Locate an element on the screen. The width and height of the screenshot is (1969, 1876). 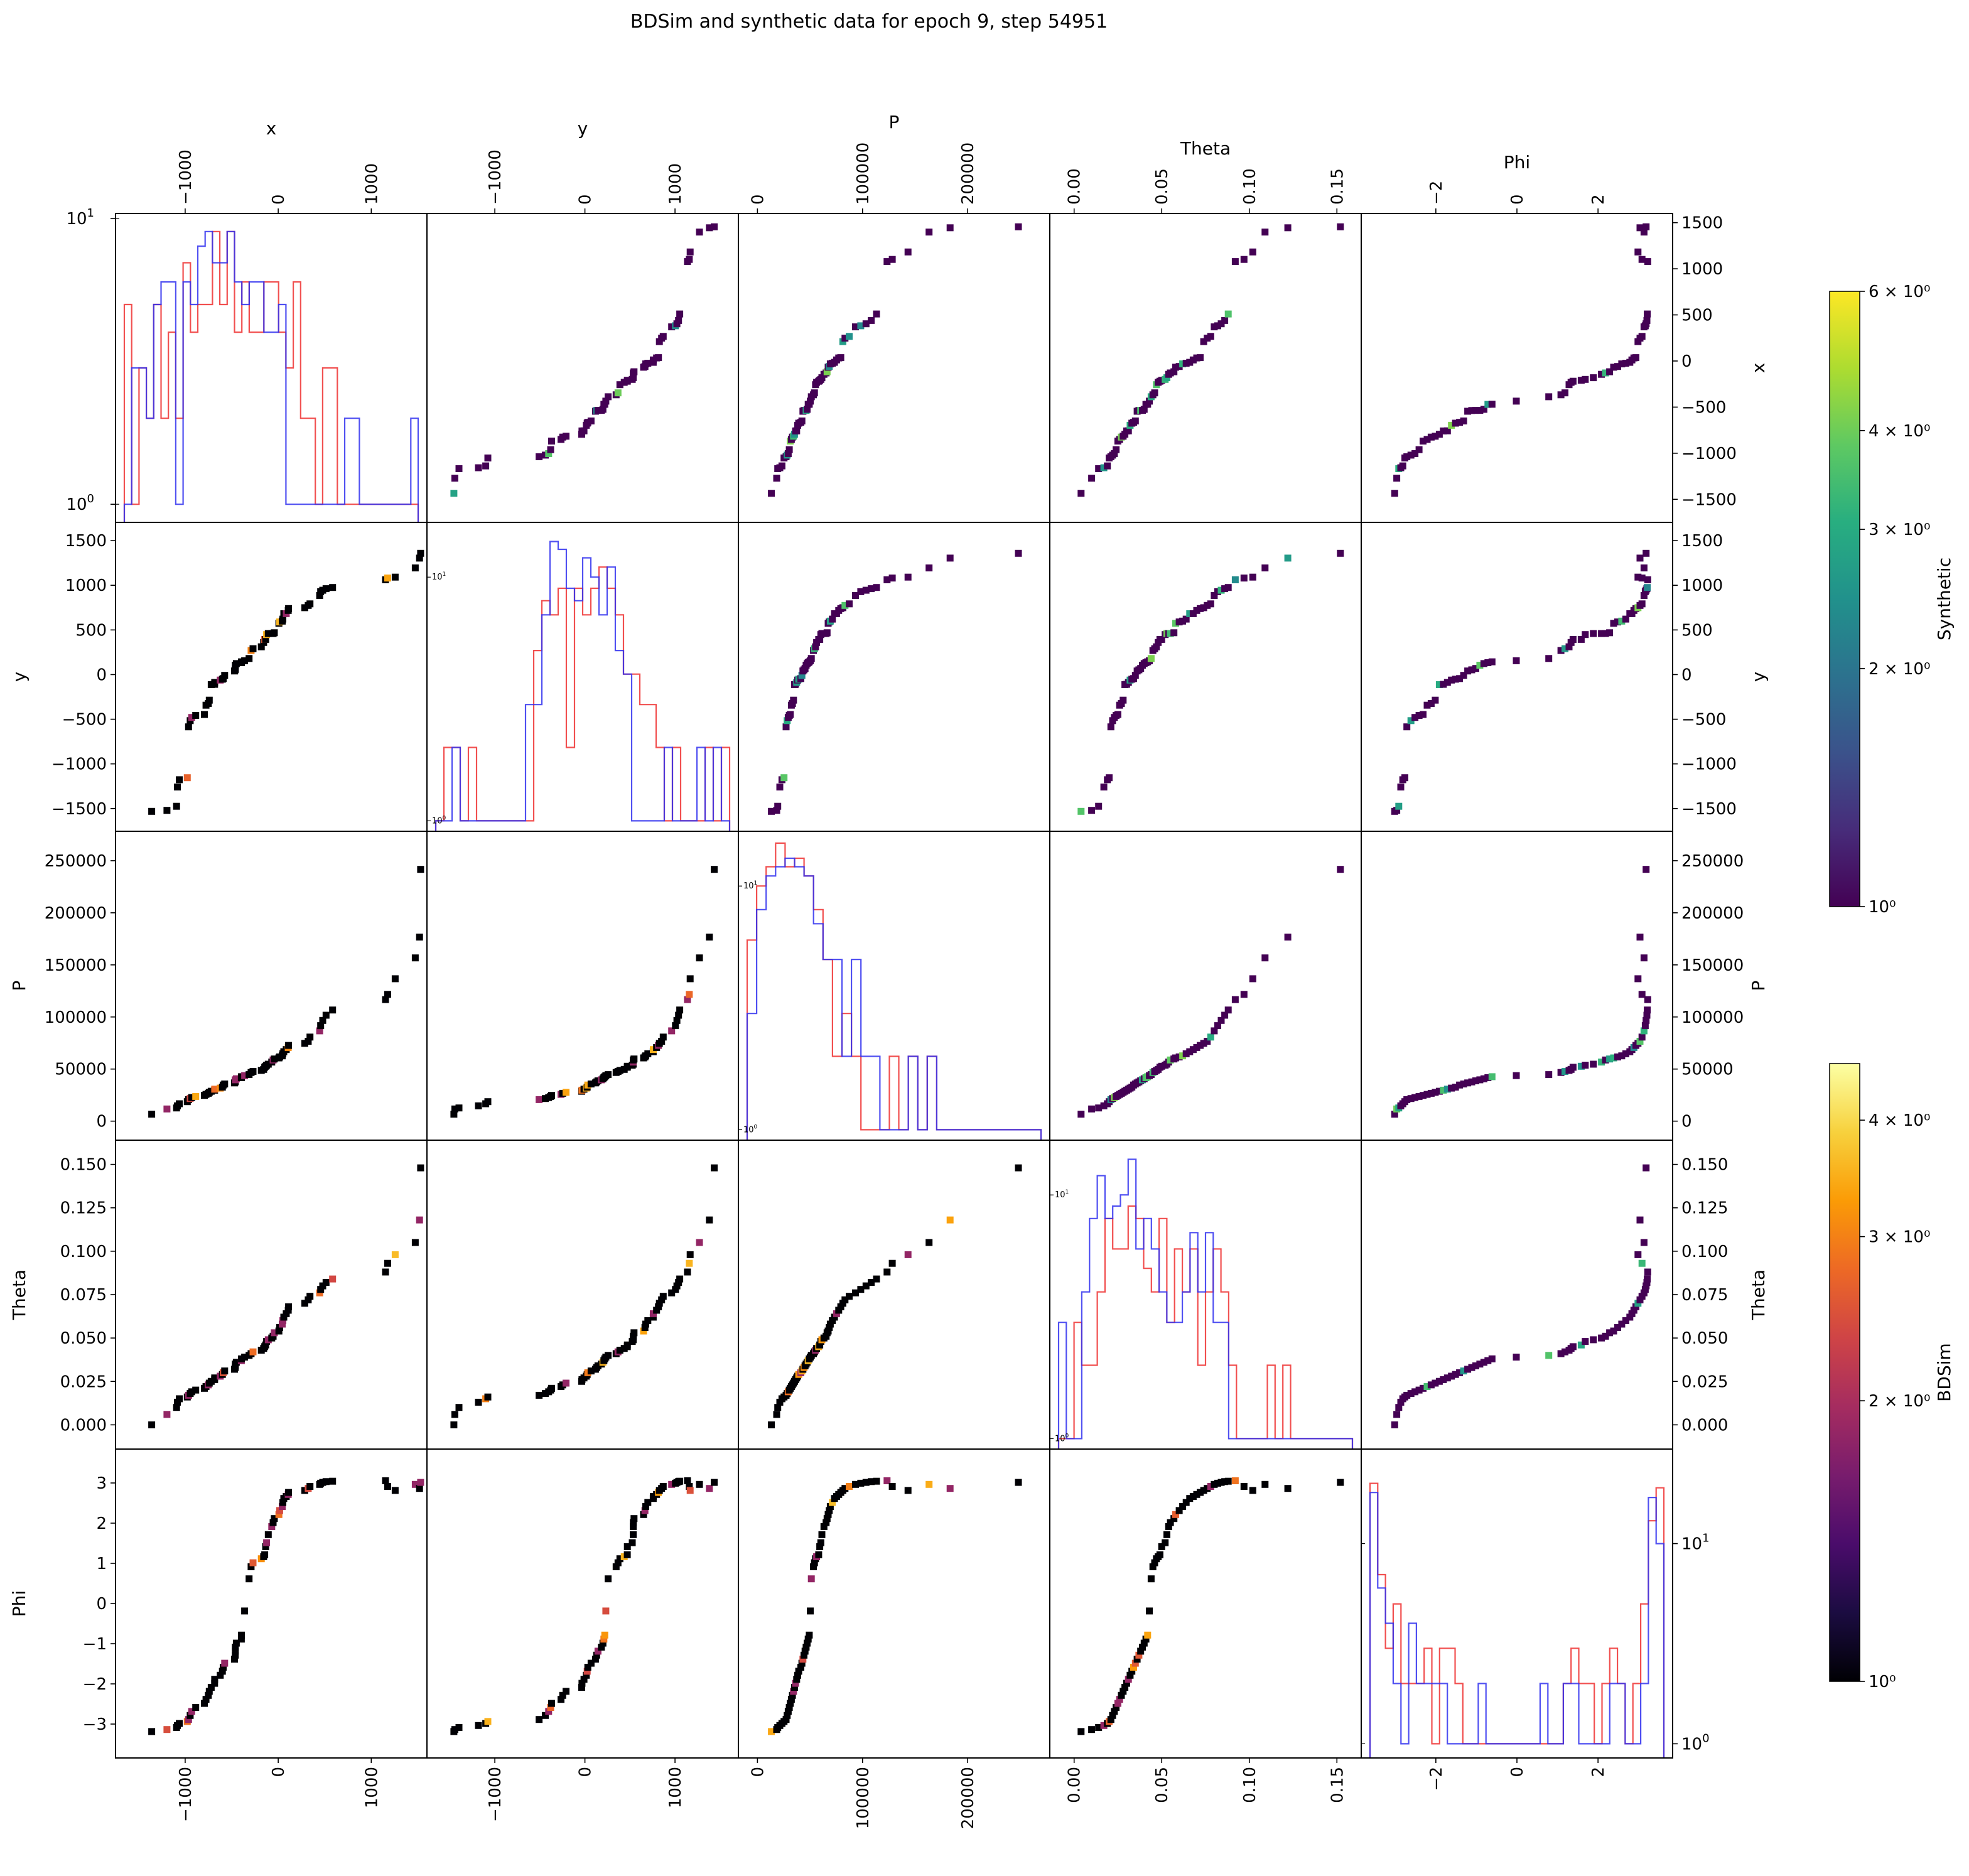
y-right-tick-label: 1000 is located at coordinates (1702, 585).